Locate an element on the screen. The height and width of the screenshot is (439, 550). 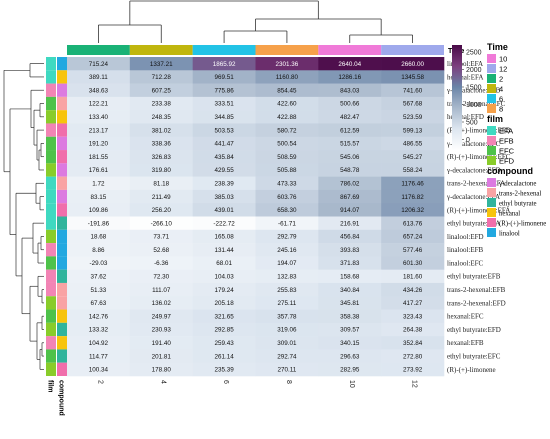
cell-value-label: 248.35 is located at coordinates (162, 117).